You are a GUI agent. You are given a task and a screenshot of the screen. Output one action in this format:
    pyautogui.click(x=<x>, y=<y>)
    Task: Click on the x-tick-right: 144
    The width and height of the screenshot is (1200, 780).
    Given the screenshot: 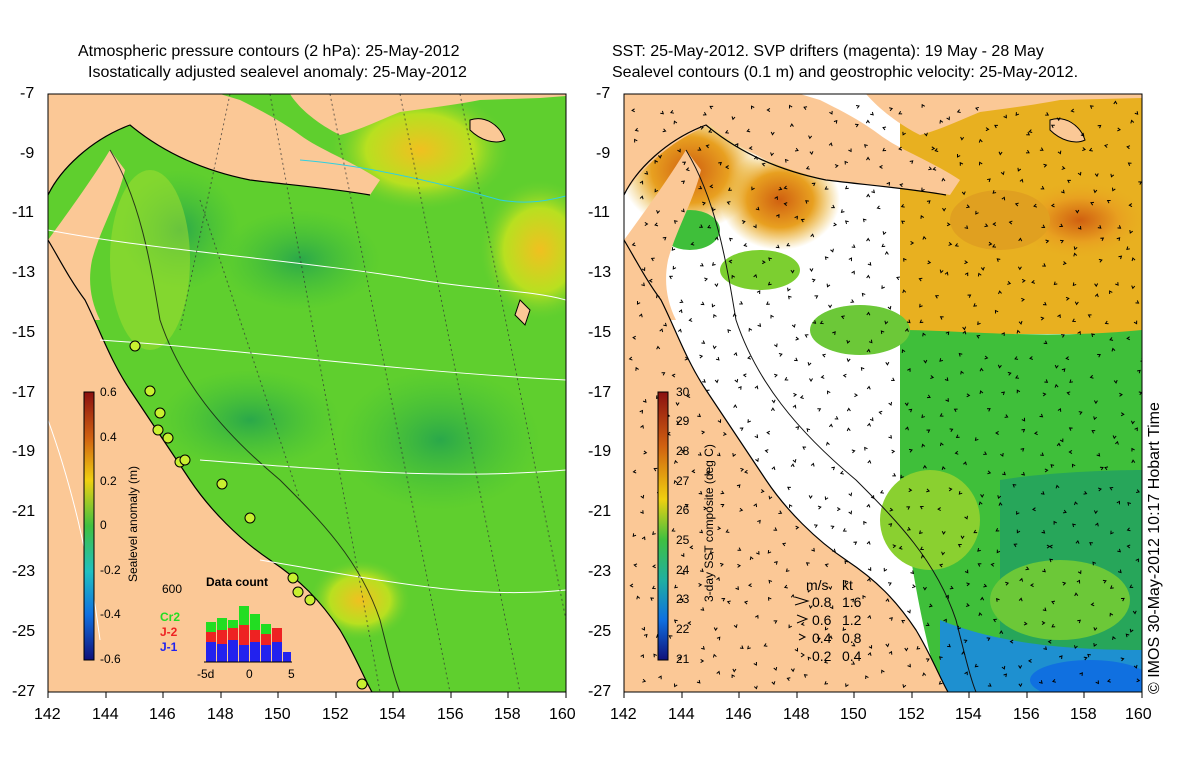 What is the action you would take?
    pyautogui.click(x=681, y=714)
    